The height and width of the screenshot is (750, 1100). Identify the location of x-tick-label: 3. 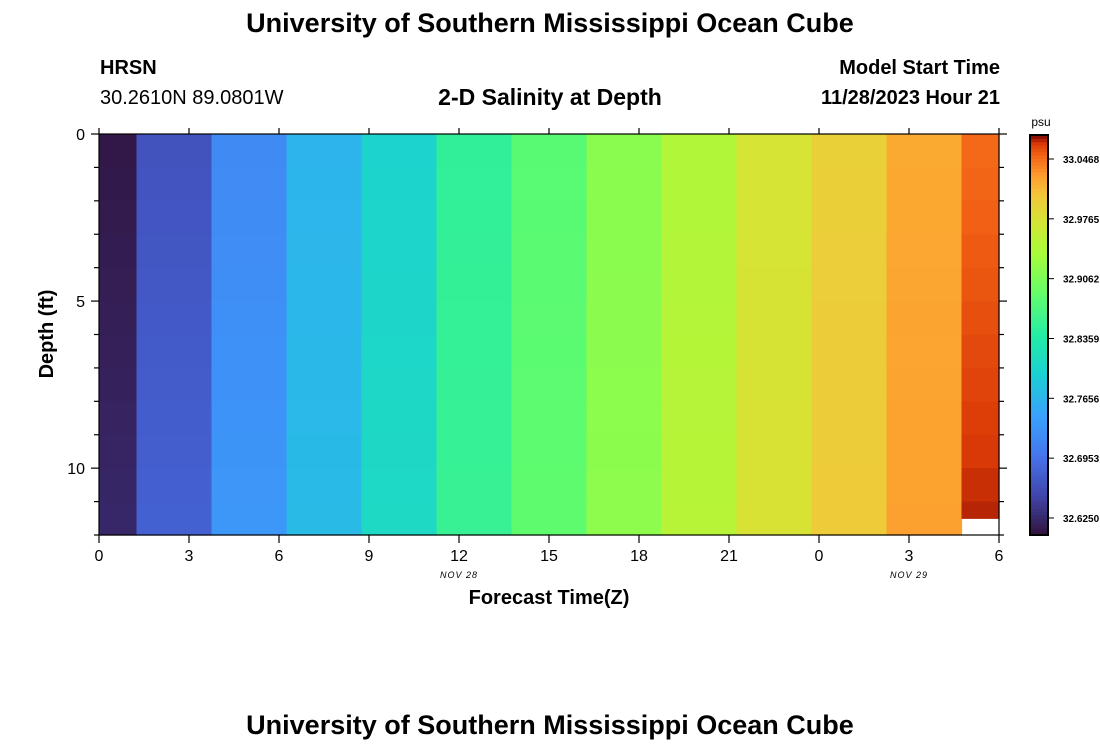
(189, 556).